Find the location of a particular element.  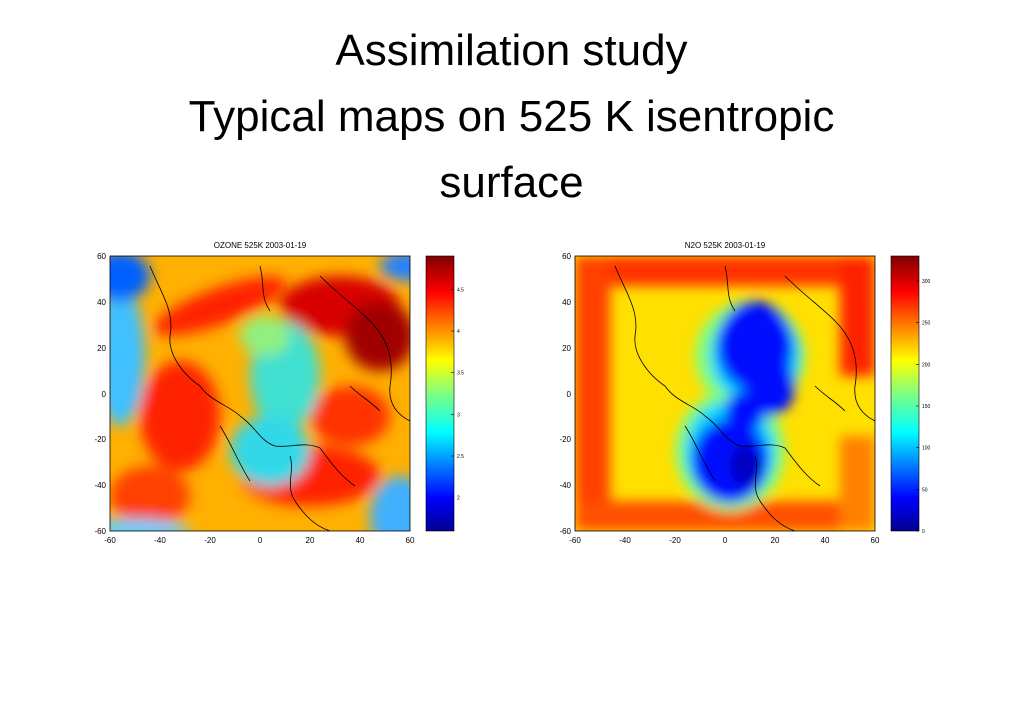

ozone-x-axis: -60 -40 -20 0 20 40 60 is located at coordinates (259, 540).